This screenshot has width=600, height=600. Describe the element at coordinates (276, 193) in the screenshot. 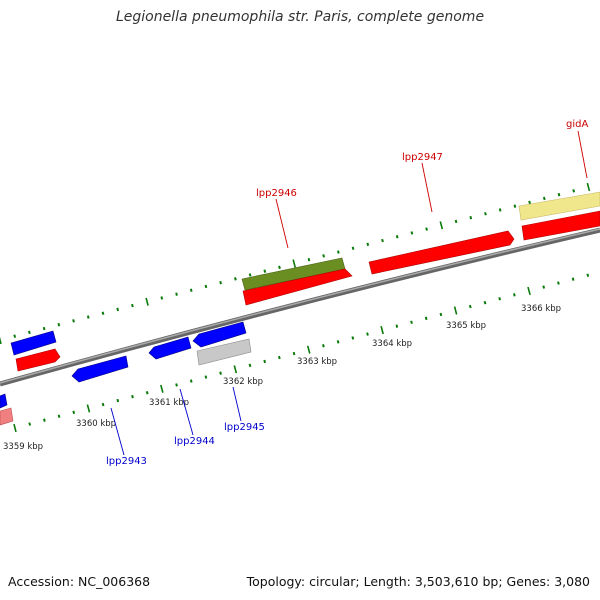

I see `gene-label-lpp2946: lpp2946` at that location.